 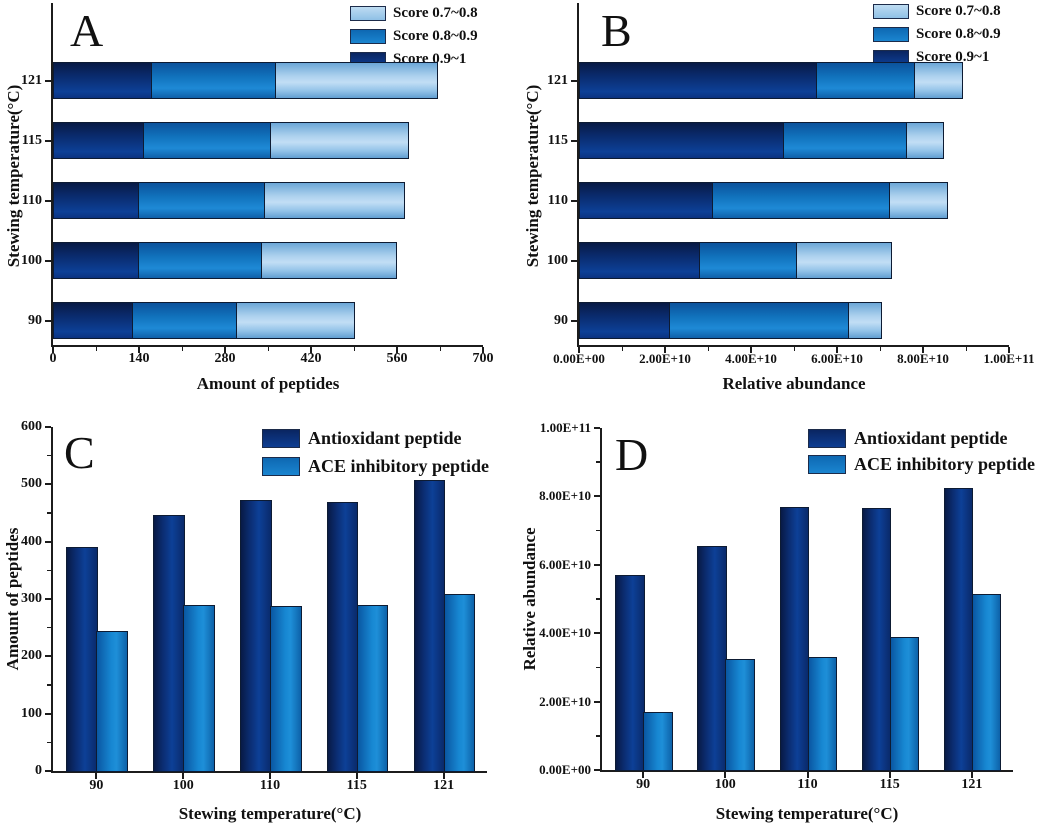 I want to click on x-axis-title: Amount of peptides, so click(x=268, y=383).